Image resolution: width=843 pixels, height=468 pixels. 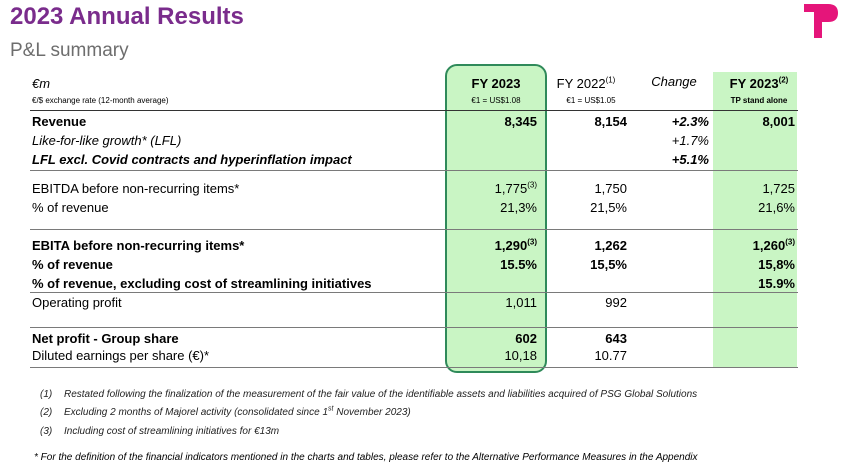 I want to click on cell-value: 21,3%, so click(x=518, y=207).